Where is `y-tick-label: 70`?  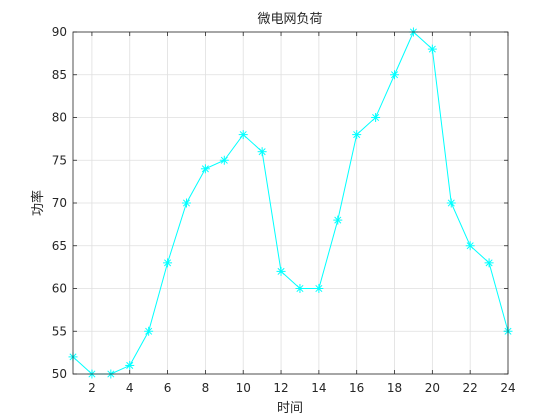 y-tick-label: 70 is located at coordinates (59, 203).